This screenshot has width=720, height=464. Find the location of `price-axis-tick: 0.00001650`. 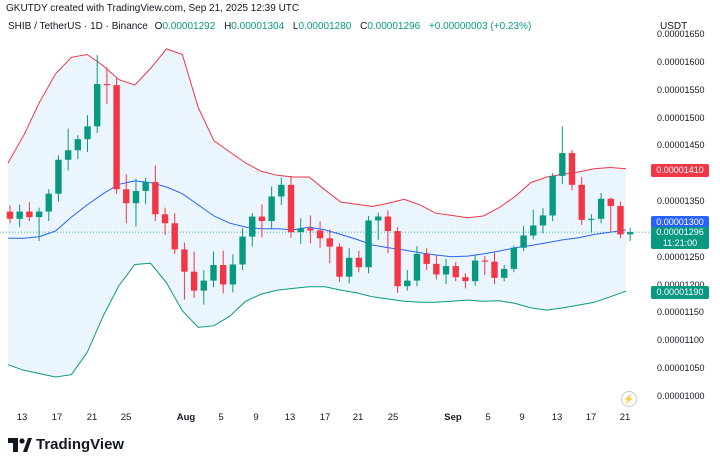

price-axis-tick: 0.00001650 is located at coordinates (681, 34).